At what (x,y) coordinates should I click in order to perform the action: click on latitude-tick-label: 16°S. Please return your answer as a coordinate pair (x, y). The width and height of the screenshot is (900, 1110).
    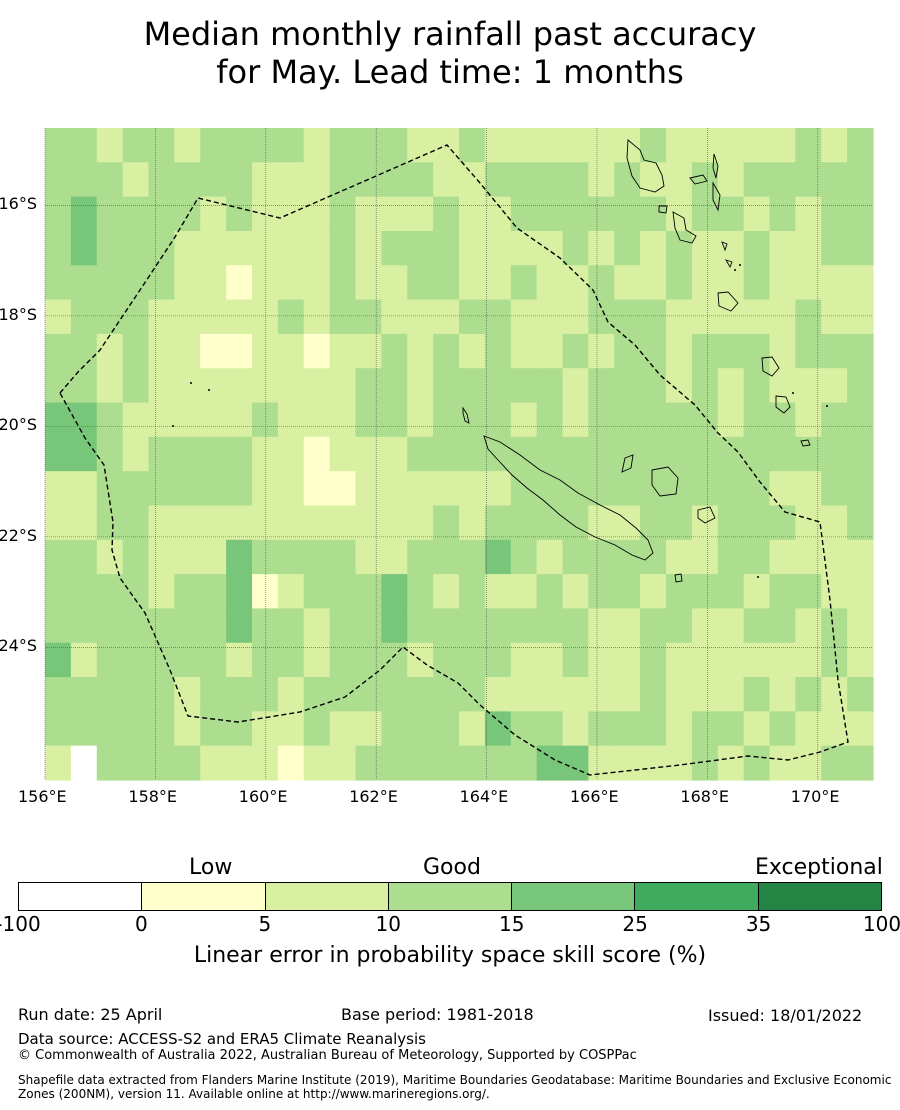
    Looking at the image, I should click on (18, 204).